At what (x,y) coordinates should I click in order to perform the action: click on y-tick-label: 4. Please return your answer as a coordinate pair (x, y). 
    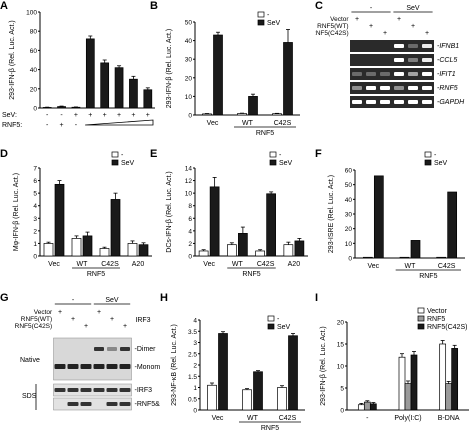
    Looking at the image, I should click on (190, 231).